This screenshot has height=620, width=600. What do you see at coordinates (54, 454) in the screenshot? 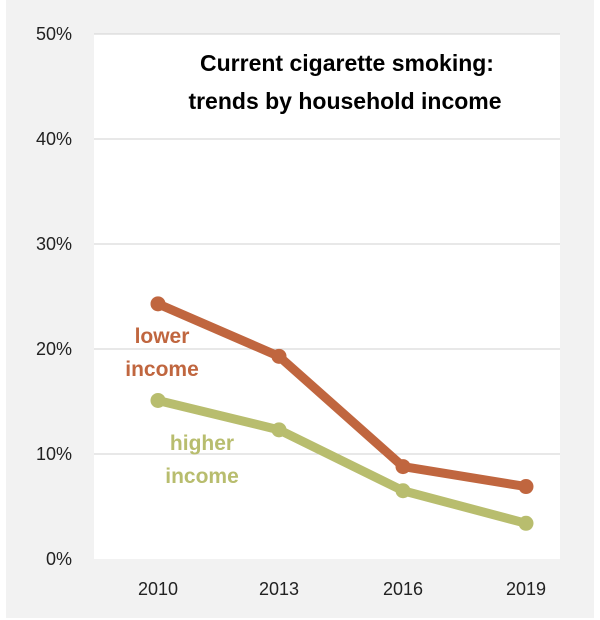
I see `y-tick-label: 10%` at bounding box center [54, 454].